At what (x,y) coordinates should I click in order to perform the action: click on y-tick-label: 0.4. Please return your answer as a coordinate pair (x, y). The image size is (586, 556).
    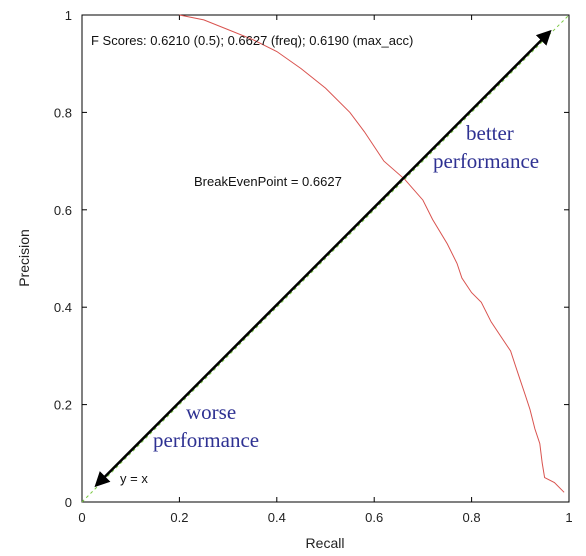
    Looking at the image, I should click on (63, 307).